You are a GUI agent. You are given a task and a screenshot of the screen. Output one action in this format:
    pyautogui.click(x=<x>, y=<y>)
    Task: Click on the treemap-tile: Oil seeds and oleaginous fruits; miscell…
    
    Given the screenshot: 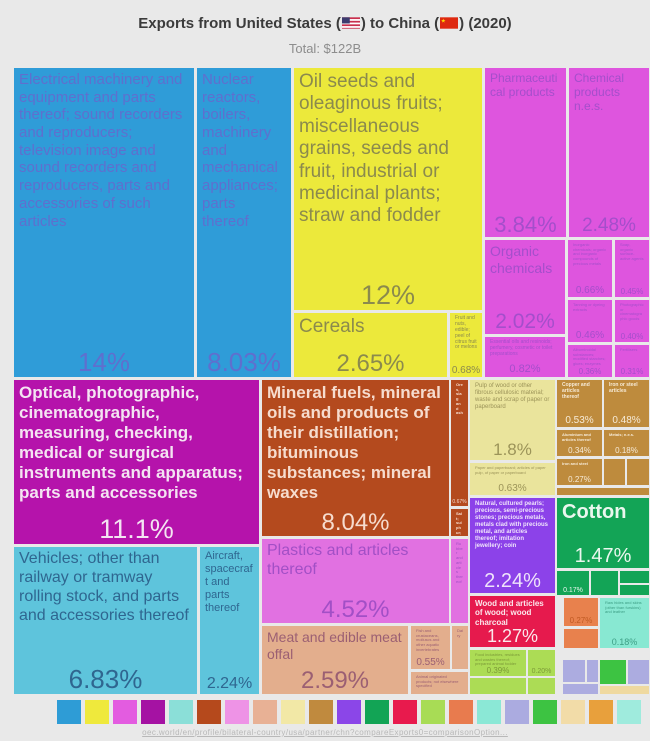 What is the action you would take?
    pyautogui.click(x=388, y=189)
    